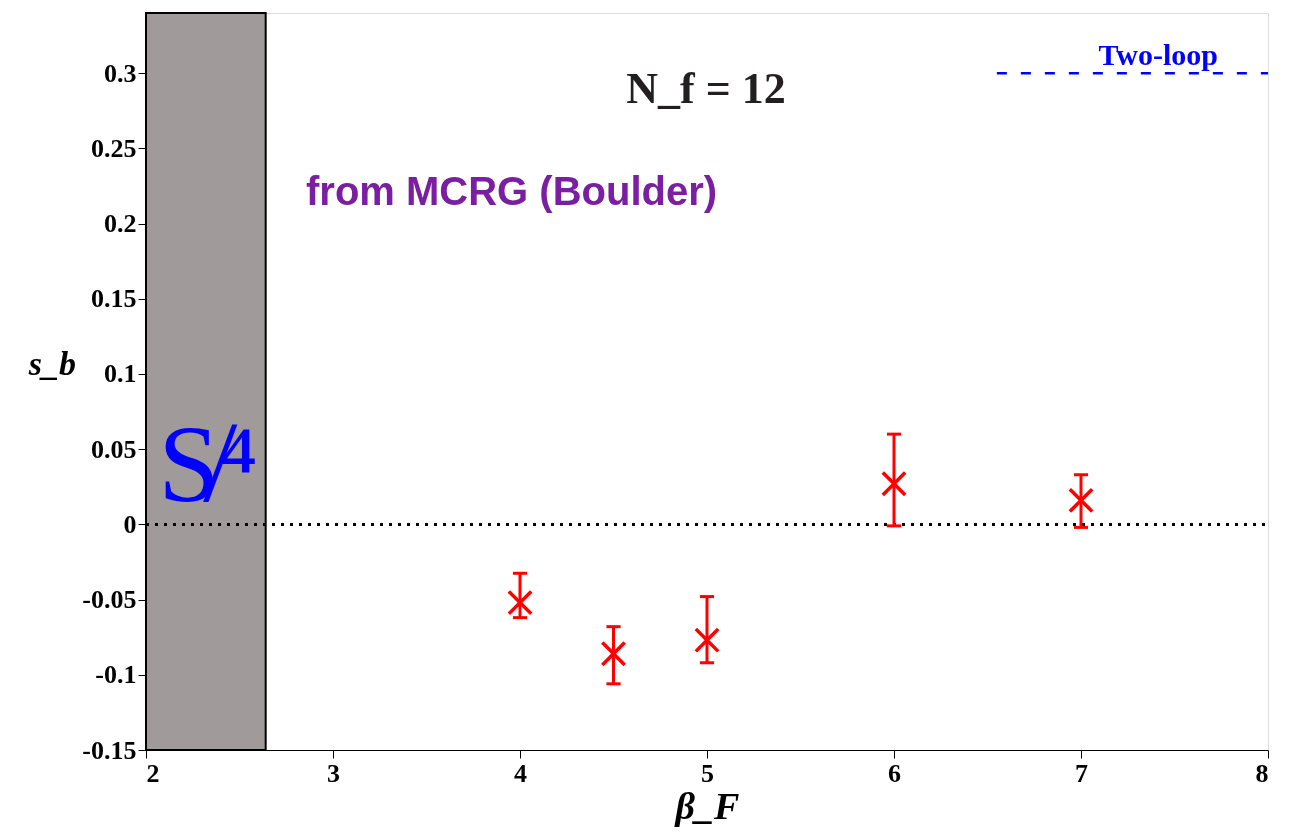  What do you see at coordinates (120, 374) in the screenshot?
I see `y-tick-label: 0.1` at bounding box center [120, 374].